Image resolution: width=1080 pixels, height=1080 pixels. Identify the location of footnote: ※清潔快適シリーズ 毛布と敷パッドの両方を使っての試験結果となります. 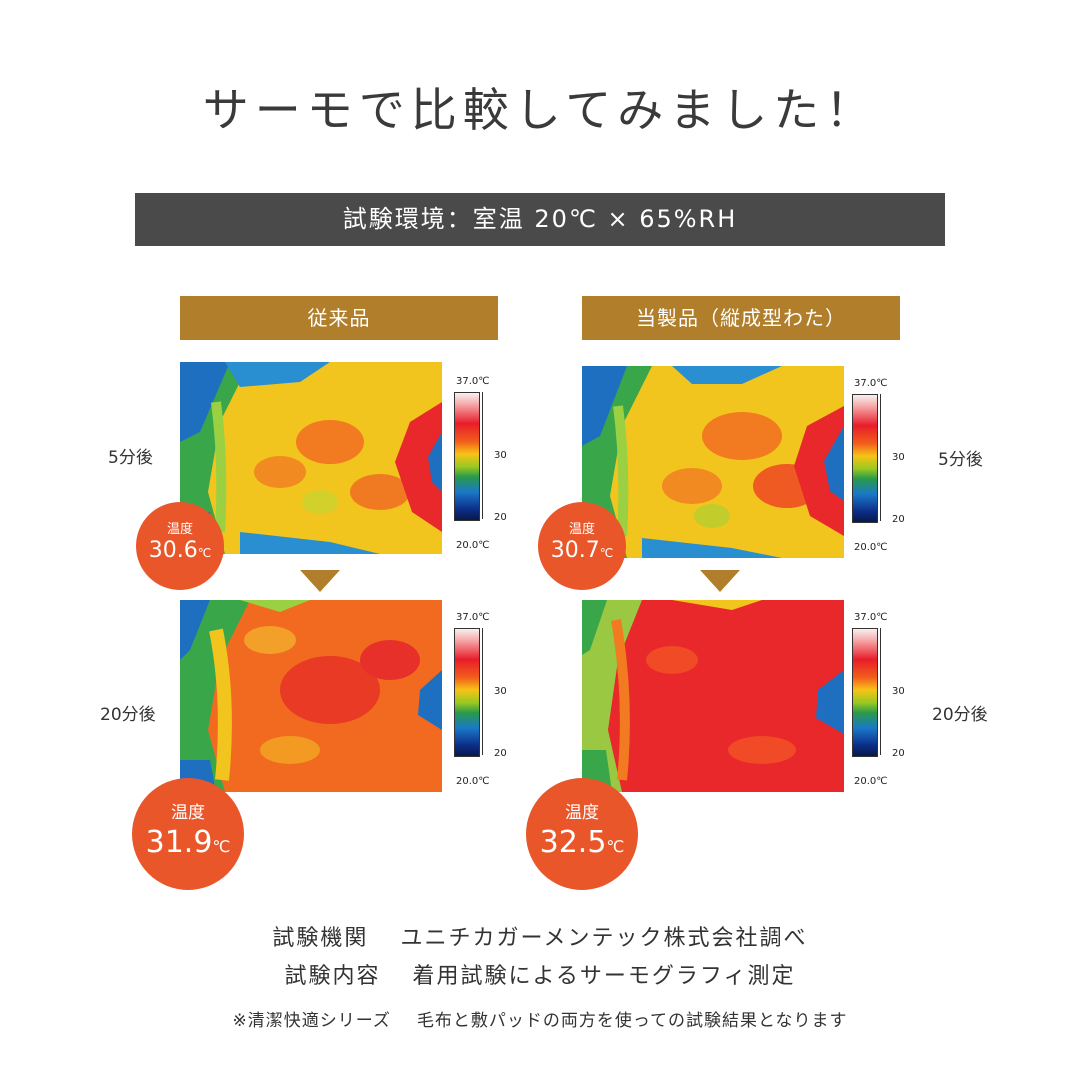
(540, 1018).